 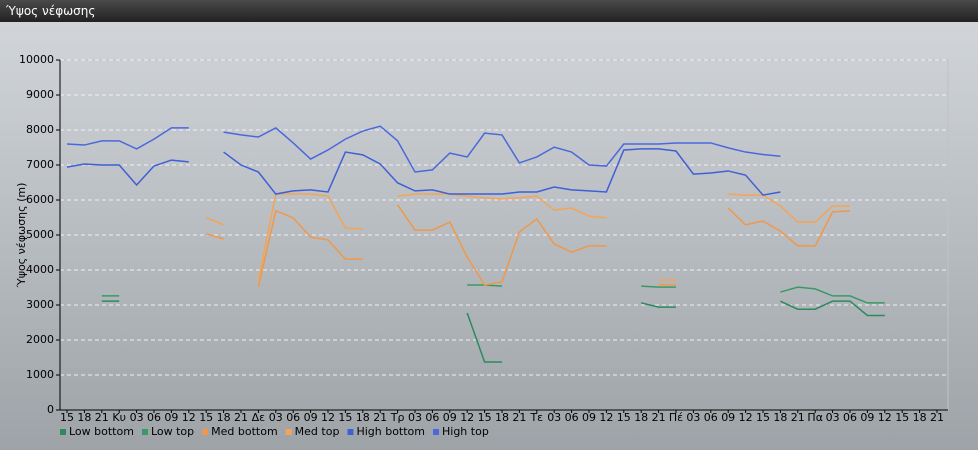 I want to click on legend-label: Med bottom, so click(x=244, y=431).